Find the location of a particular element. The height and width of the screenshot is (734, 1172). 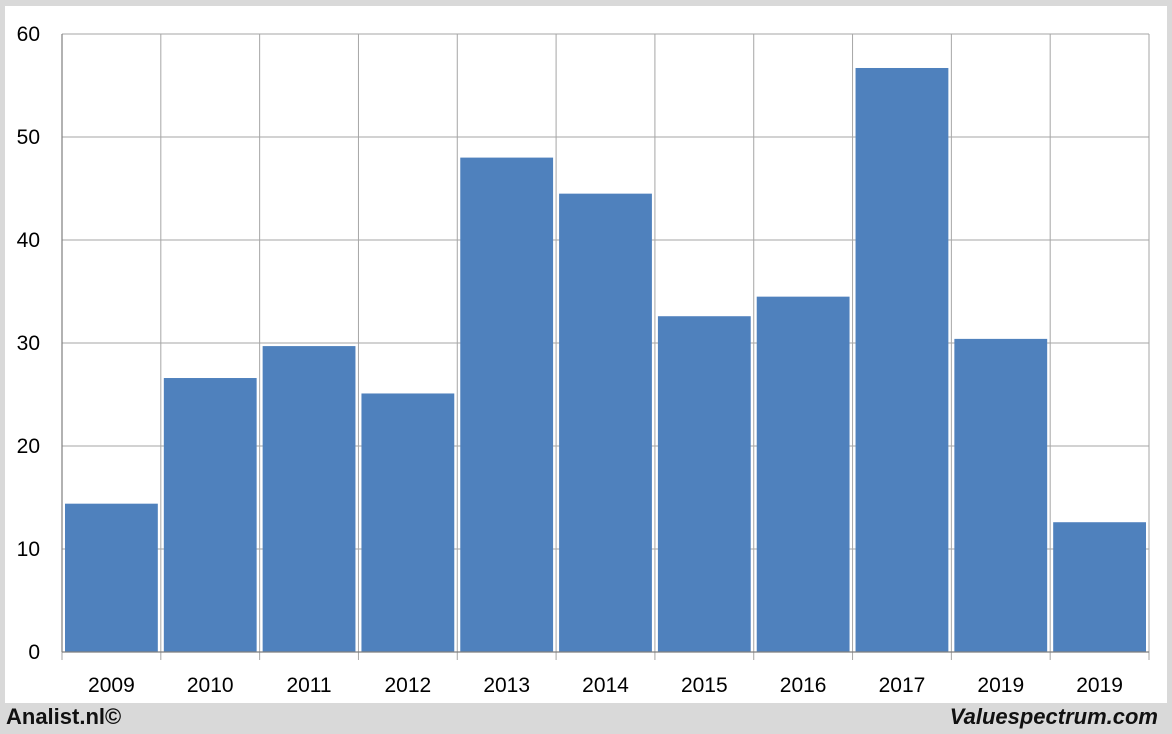

x-tick-label: 2015 is located at coordinates (704, 685).